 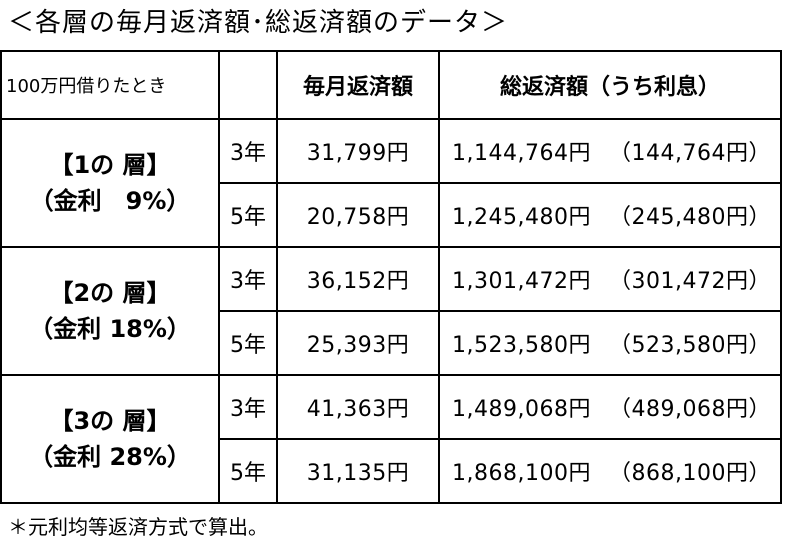 I want to click on total-payment-cell: 1,523,580円 （523,580円）, so click(x=610, y=343).